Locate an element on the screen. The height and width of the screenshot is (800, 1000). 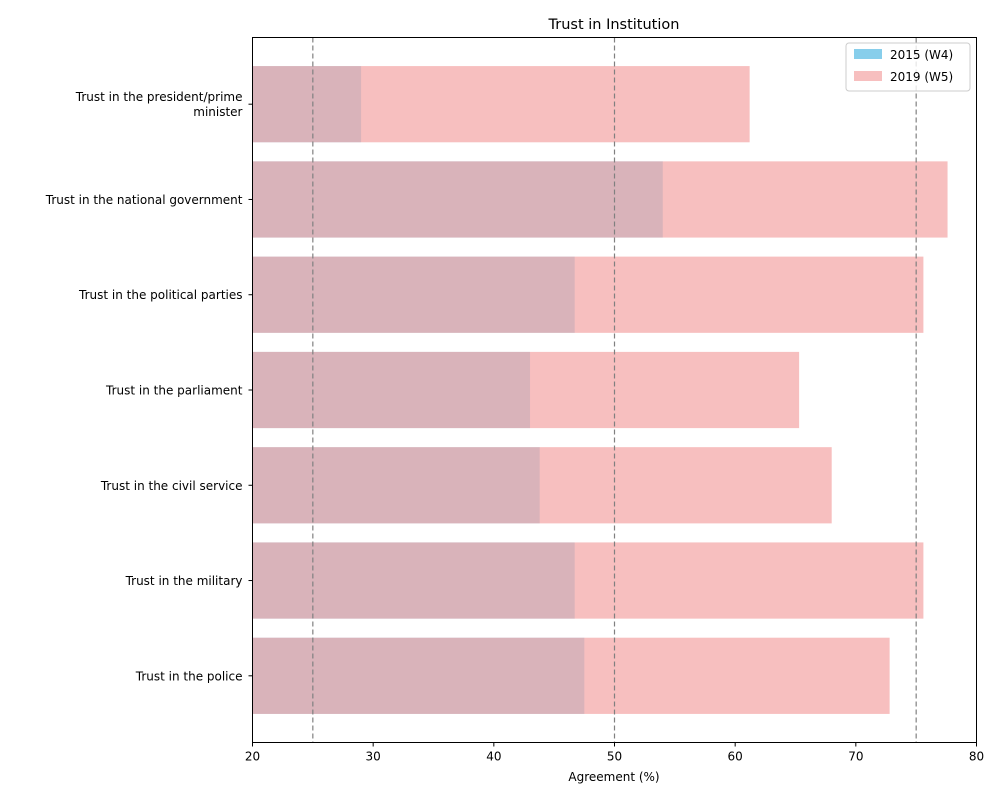
chart-title: Trust in Institution is located at coordinates (614, 25).